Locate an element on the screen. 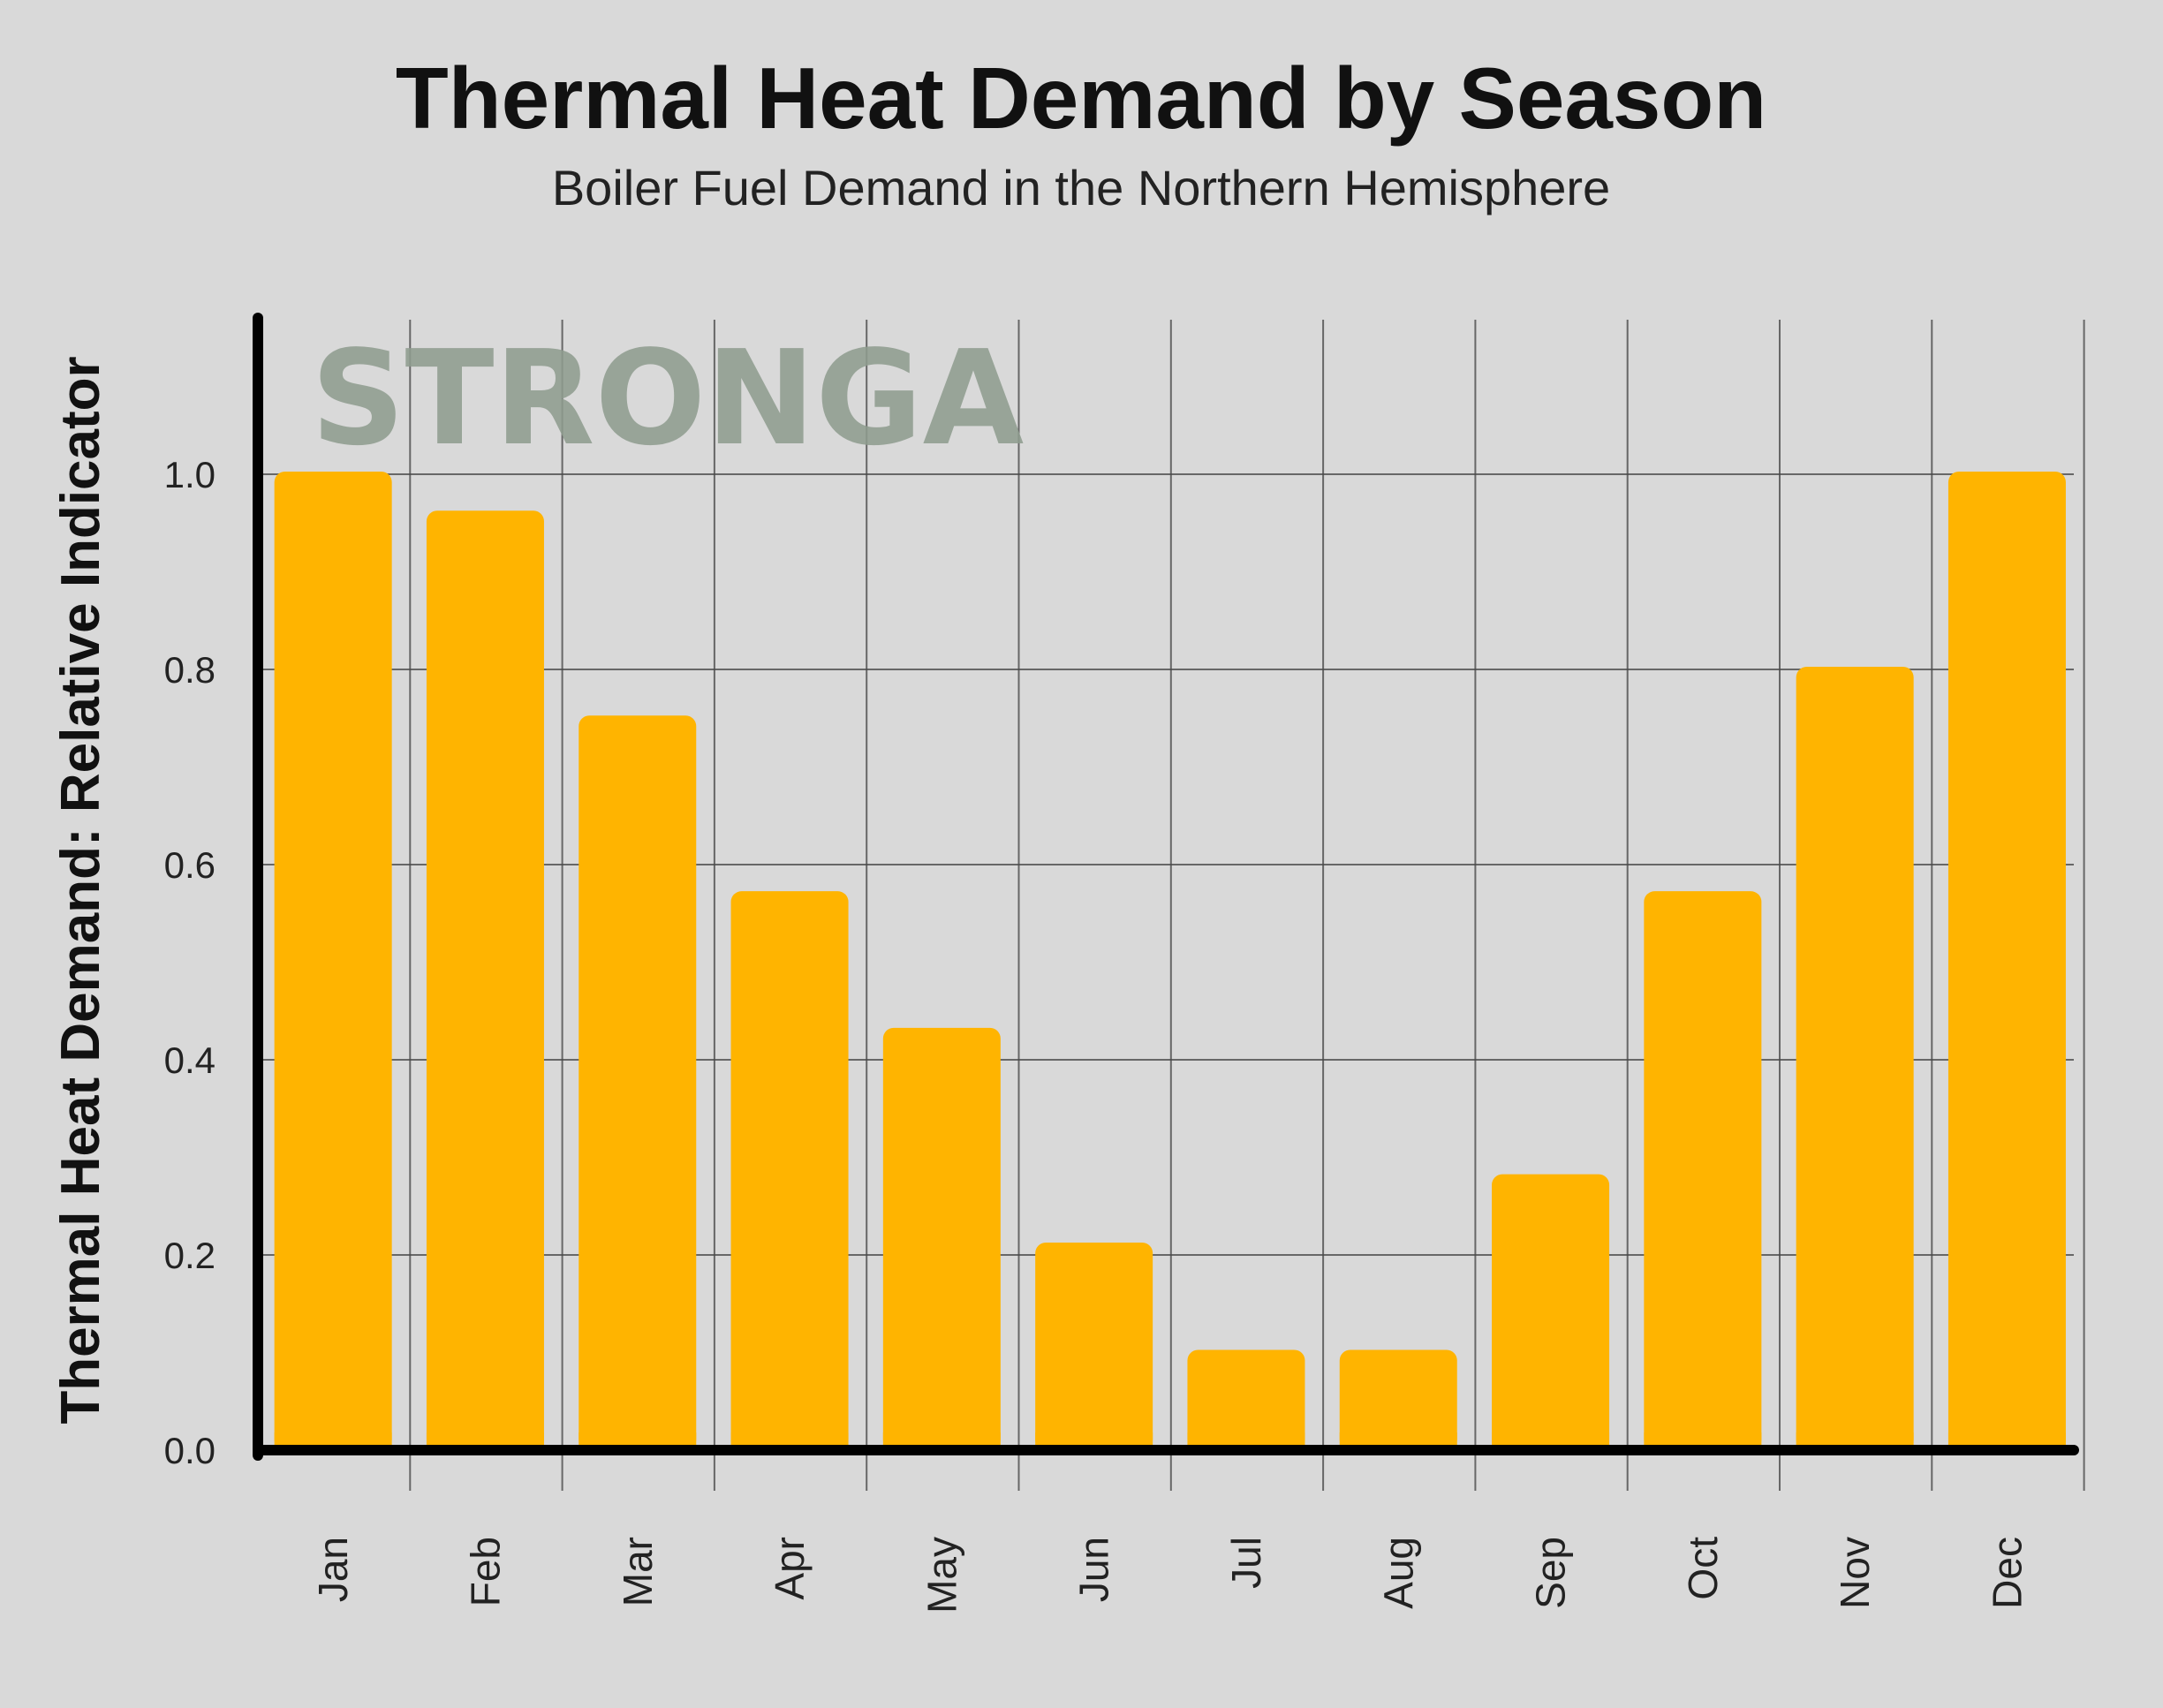 This screenshot has width=2163, height=1708. x-tick-label: Oct is located at coordinates (1703, 1568).